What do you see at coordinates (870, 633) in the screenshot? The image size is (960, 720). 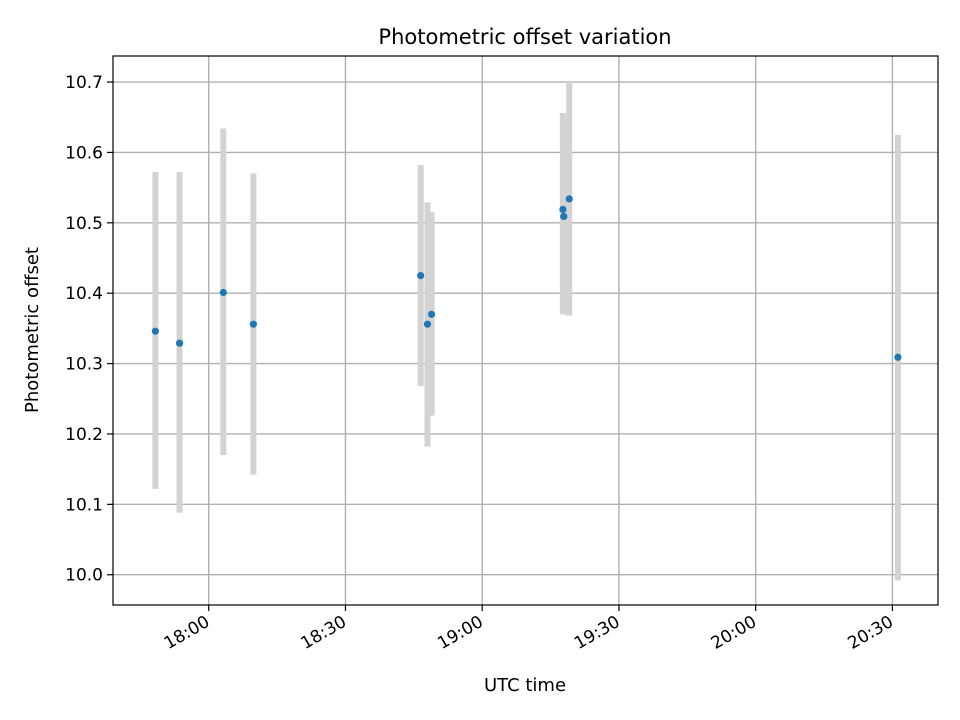 I see `x-tick-label: 20:30` at bounding box center [870, 633].